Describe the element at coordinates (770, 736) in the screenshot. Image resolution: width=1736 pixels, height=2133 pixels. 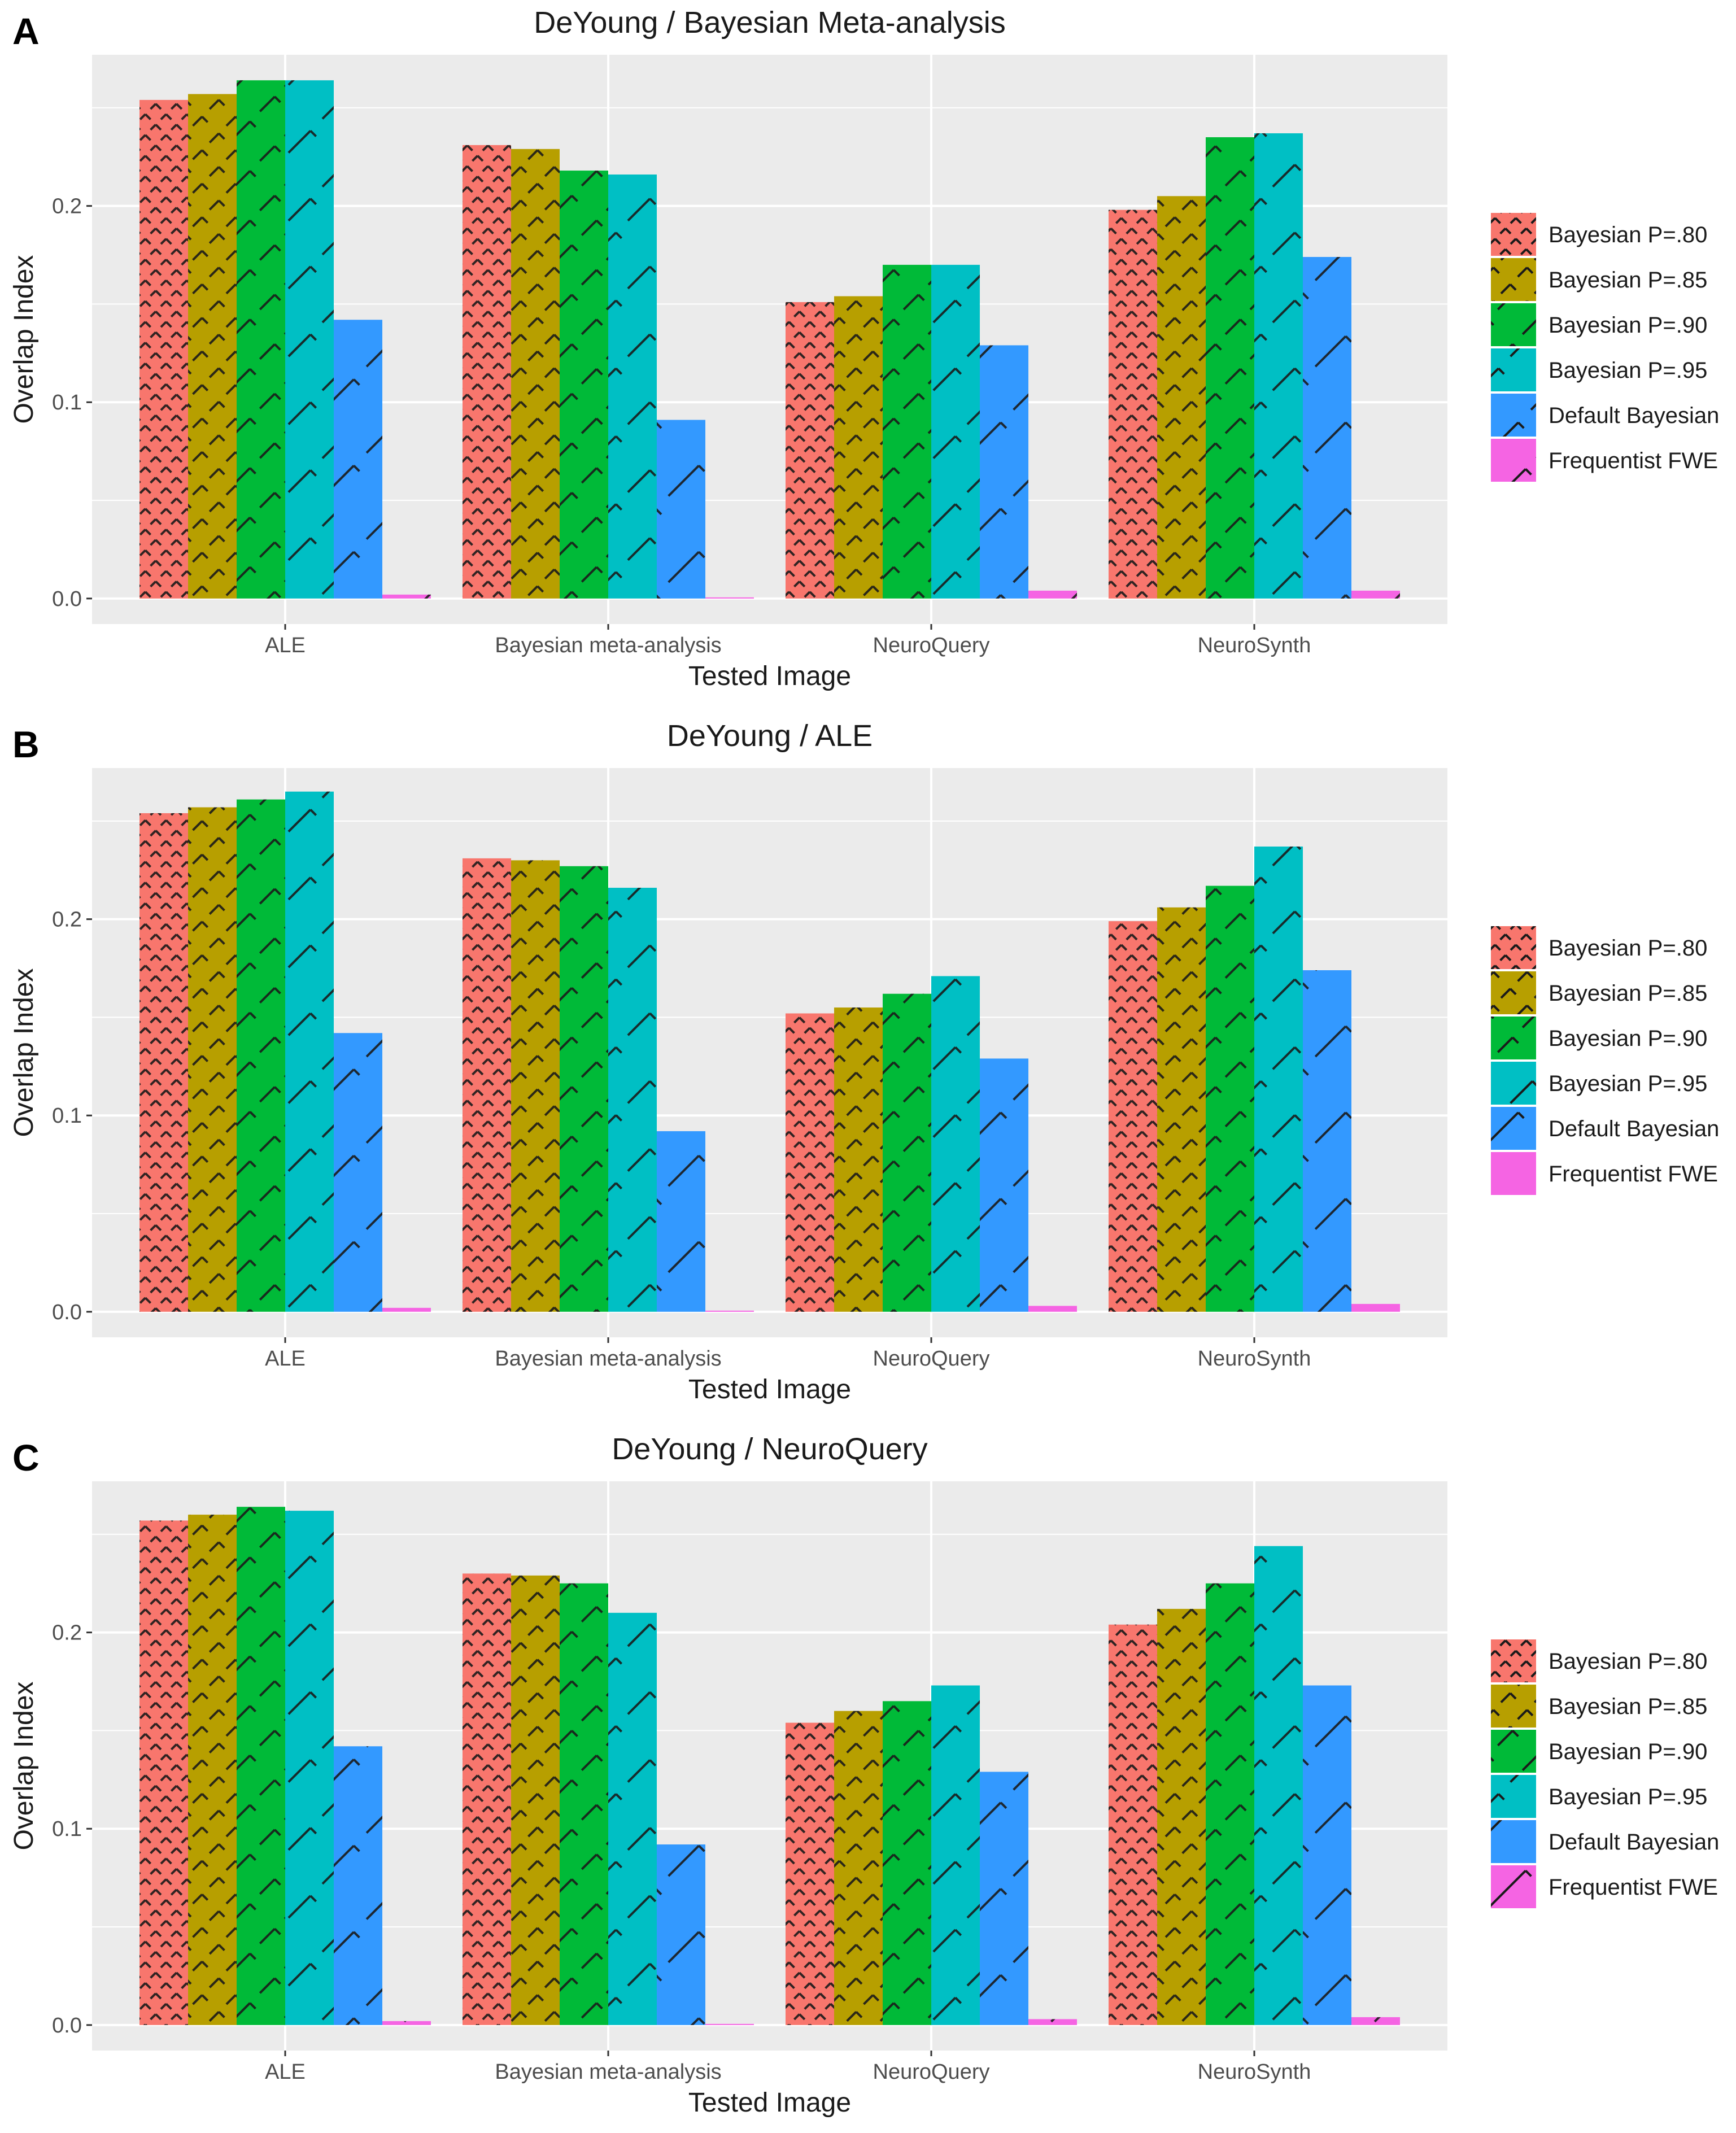
I see `chart-title: DeYoung / ALE` at that location.